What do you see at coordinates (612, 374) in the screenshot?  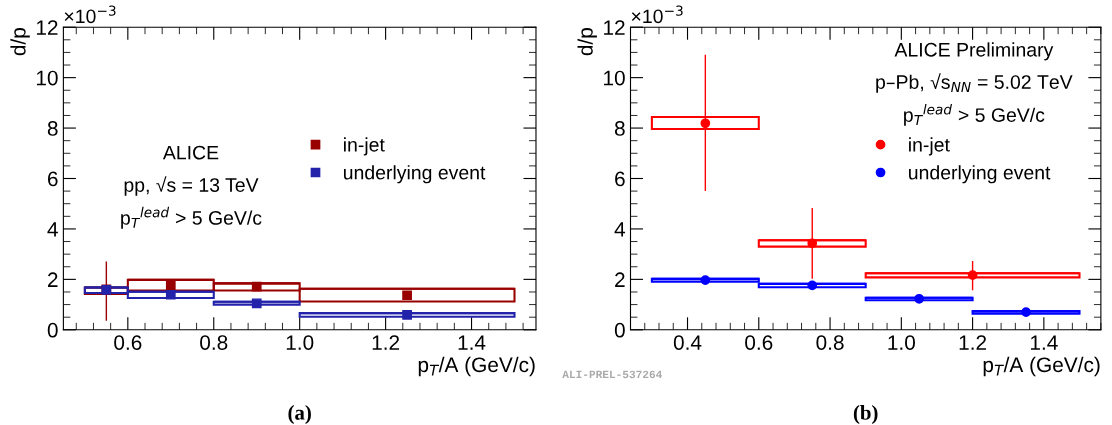 I see `text: ALI-PREL-537264` at bounding box center [612, 374].